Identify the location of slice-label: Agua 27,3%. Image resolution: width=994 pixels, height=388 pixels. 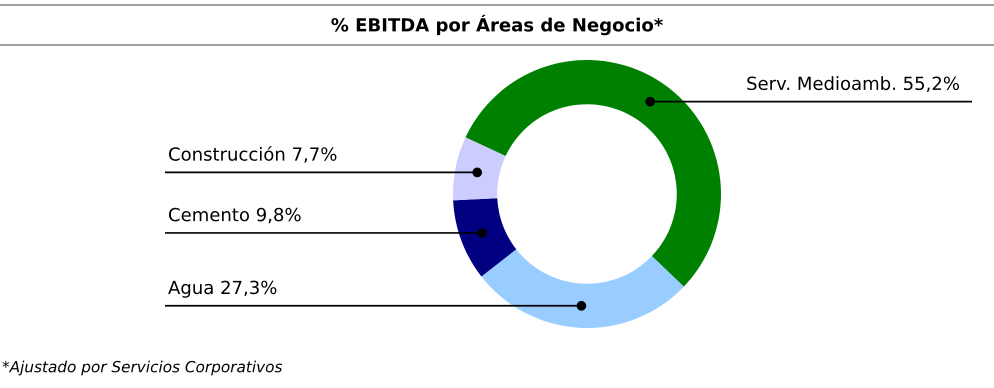
(222, 289).